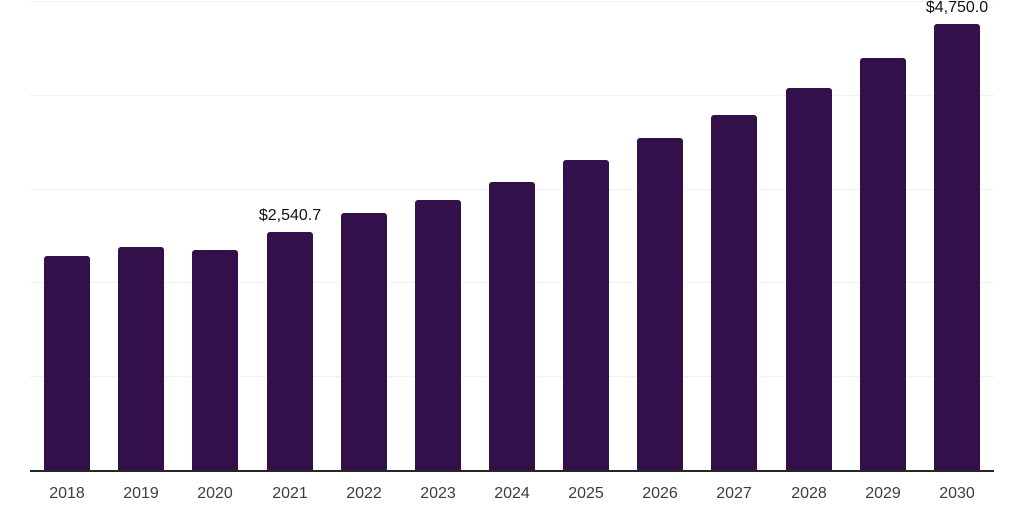  What do you see at coordinates (512, 471) in the screenshot?
I see `x-axis-line` at bounding box center [512, 471].